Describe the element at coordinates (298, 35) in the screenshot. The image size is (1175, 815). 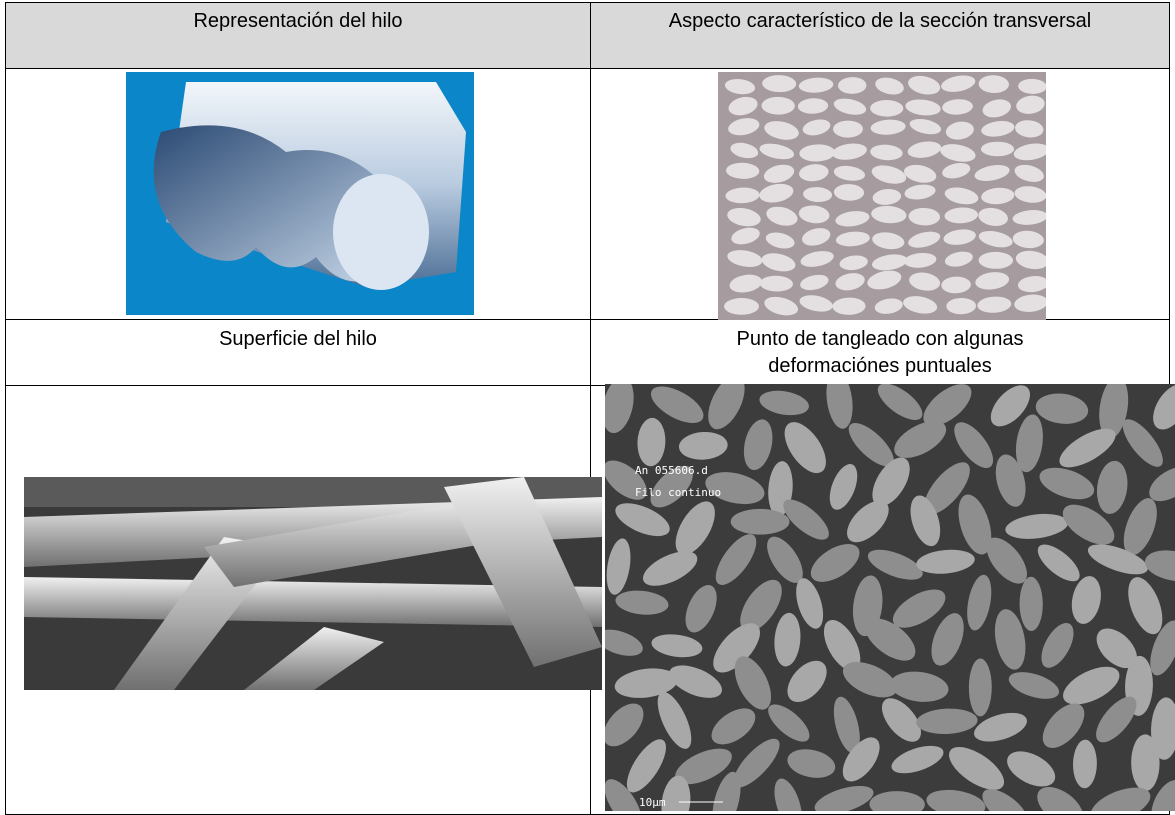
I see `header-cell` at that location.